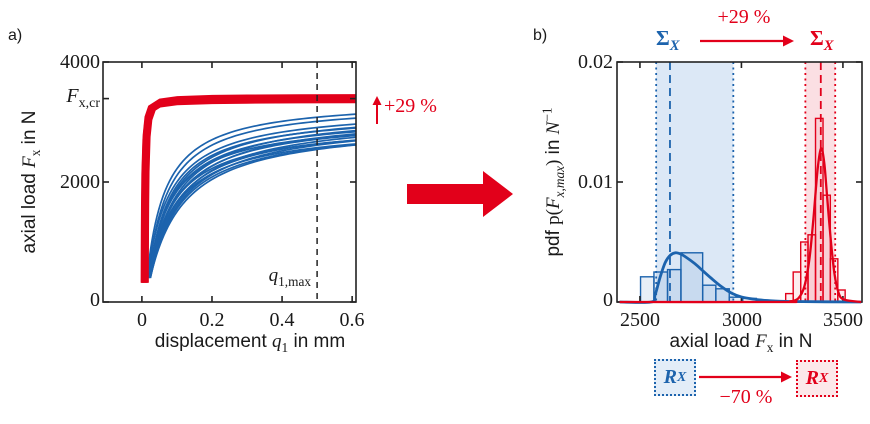  Describe the element at coordinates (352, 320) in the screenshot. I see `a-xtick-0.6: 0.6` at that location.